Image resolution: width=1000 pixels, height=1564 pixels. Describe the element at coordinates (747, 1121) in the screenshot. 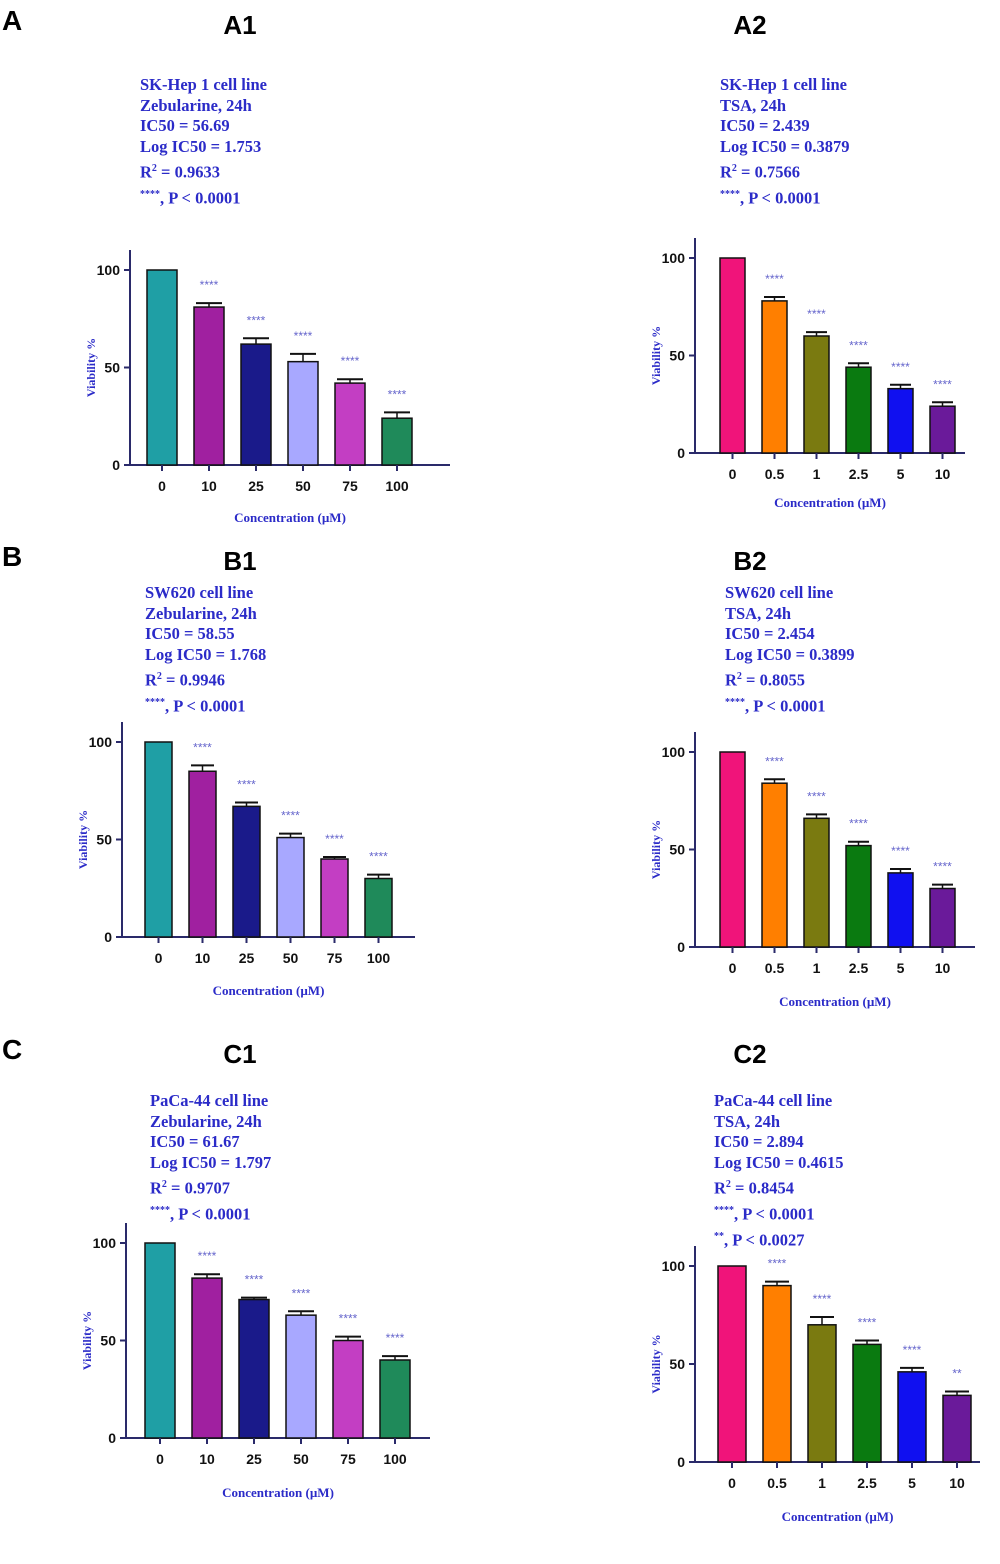

I see `stats-line: TSA, 24h` at that location.